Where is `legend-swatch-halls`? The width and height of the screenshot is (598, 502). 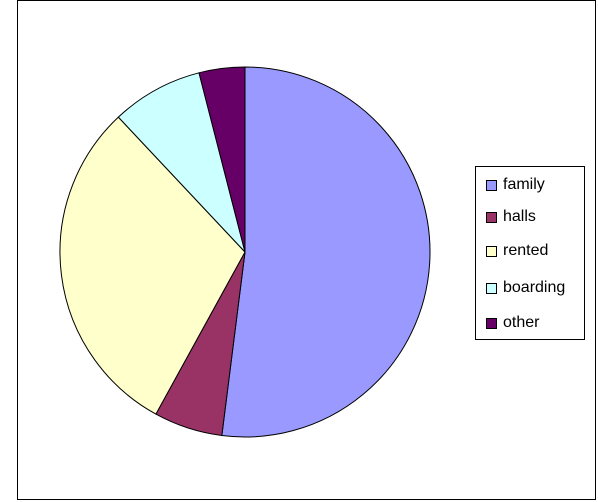 legend-swatch-halls is located at coordinates (491, 217).